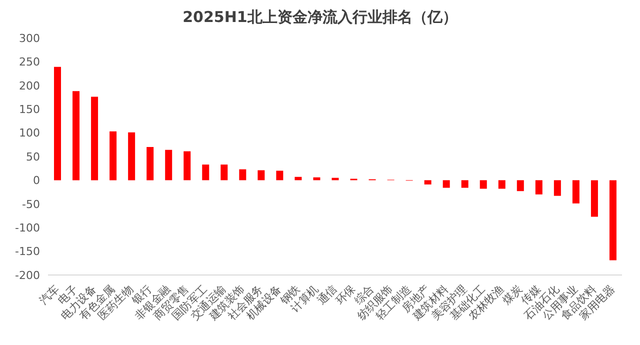 Image resolution: width=640 pixels, height=345 pixels. What do you see at coordinates (27, 251) in the screenshot?
I see `y-tick-label: -150` at bounding box center [27, 251].